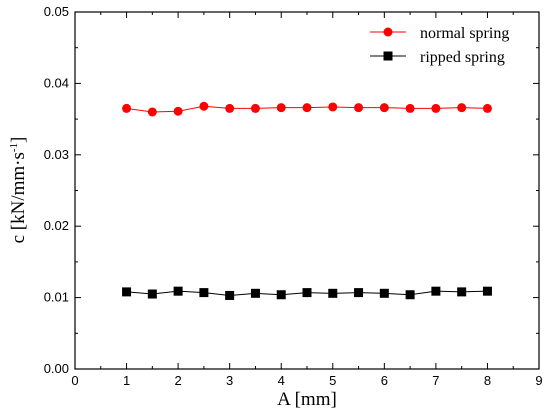 The image size is (550, 415). Describe the element at coordinates (388, 32) in the screenshot. I see `legend-normal-spring-marker` at that location.